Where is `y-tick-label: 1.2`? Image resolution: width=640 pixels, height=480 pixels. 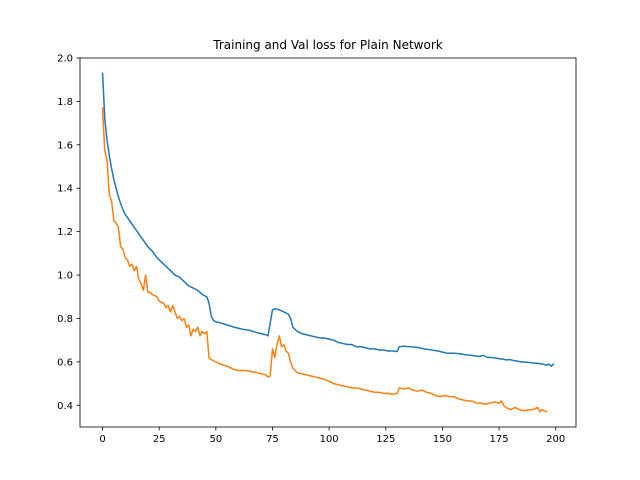 y-tick-label: 1.2 is located at coordinates (65, 232).